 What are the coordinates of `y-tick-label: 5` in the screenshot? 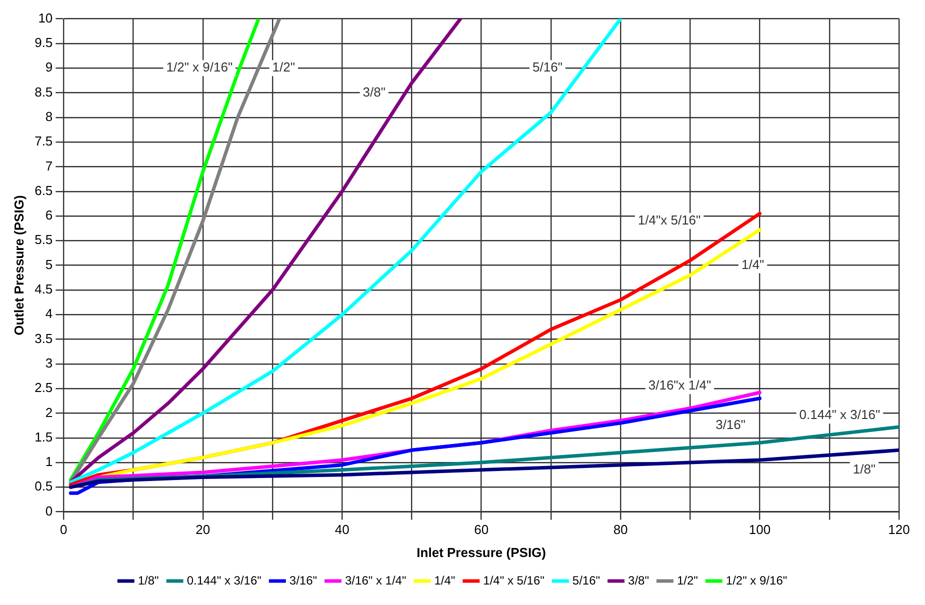 It's located at (49, 264).